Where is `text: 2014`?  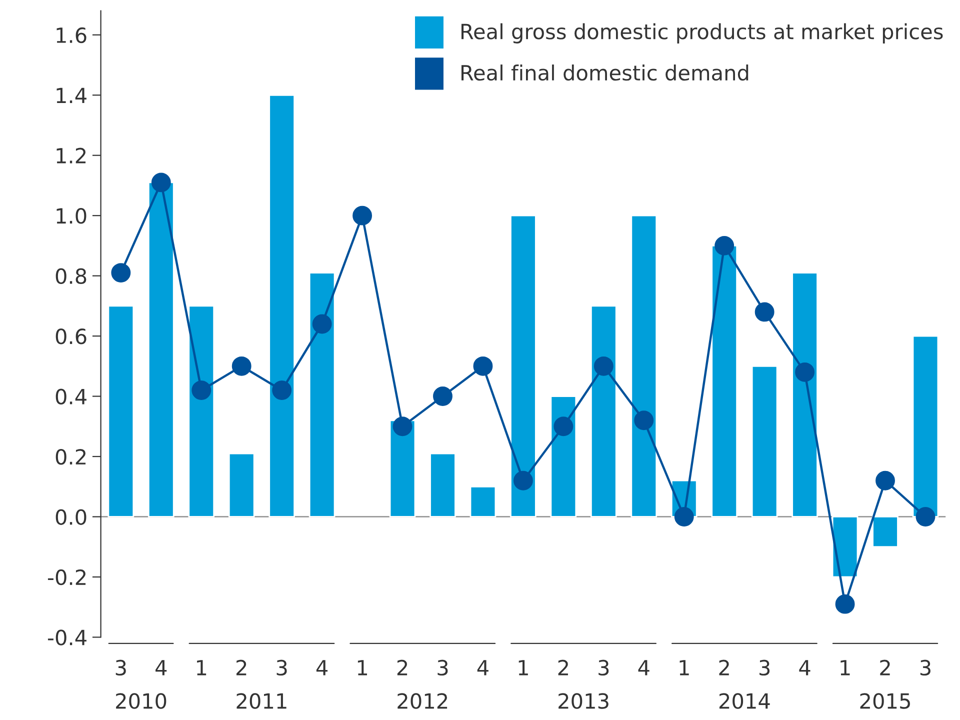 text: 2014 is located at coordinates (744, 701).